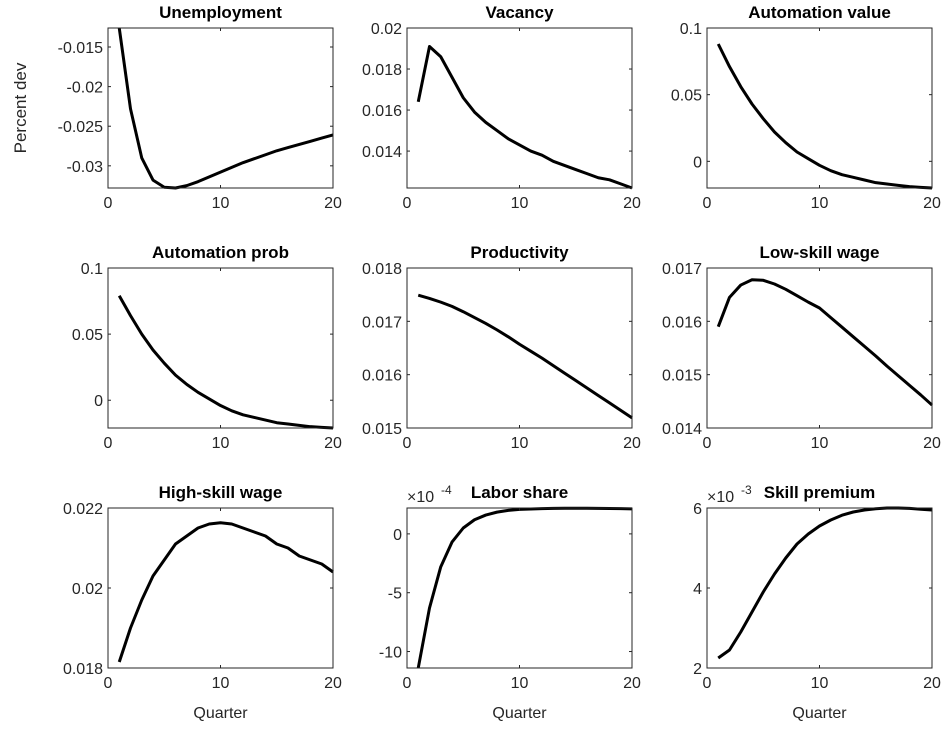 This screenshot has height=740, width=949. What do you see at coordinates (820, 252) in the screenshot?
I see `axes-title: Low-skill wage` at bounding box center [820, 252].